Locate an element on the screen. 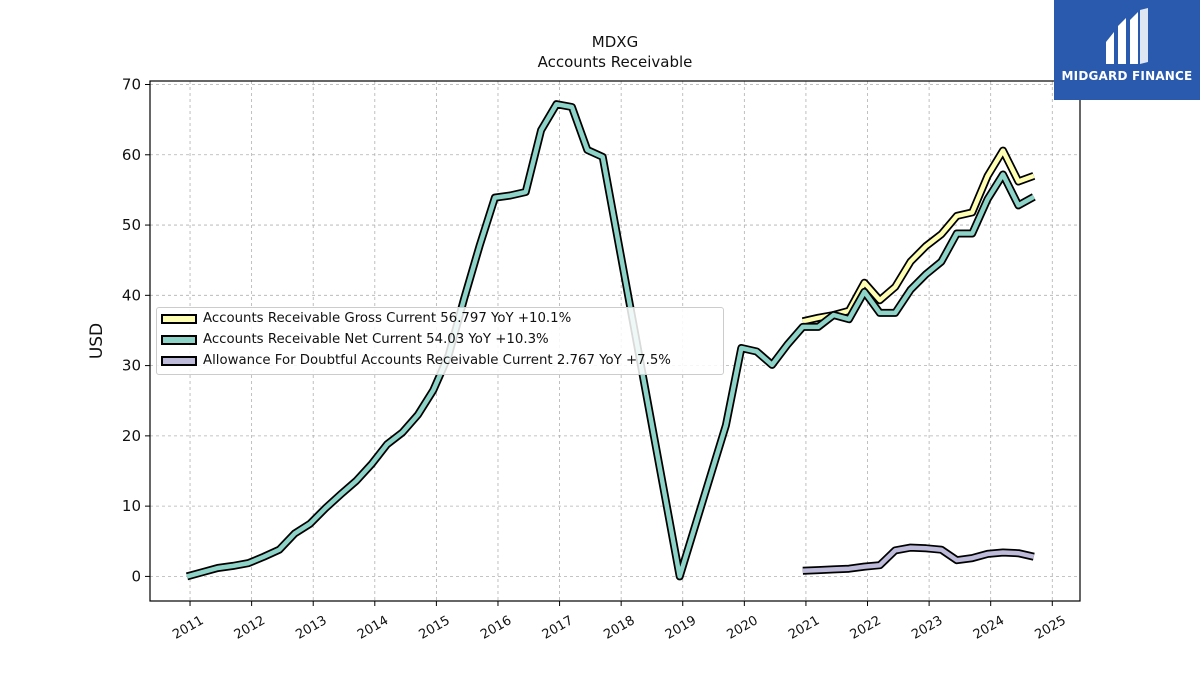 Image resolution: width=1200 pixels, height=675 pixels. chart-subtitle: Accounts Receivable is located at coordinates (615, 62).